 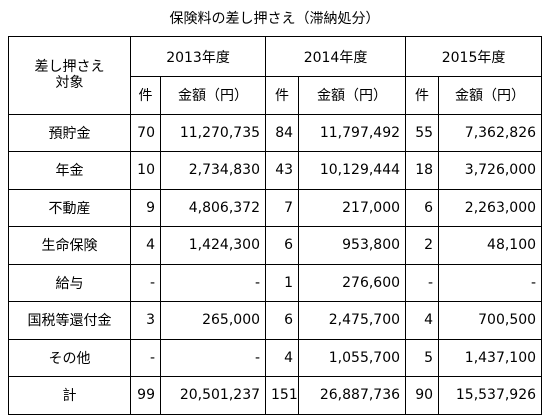 What do you see at coordinates (490, 207) in the screenshot?
I see `amount-cell: 2,263,000` at bounding box center [490, 207].